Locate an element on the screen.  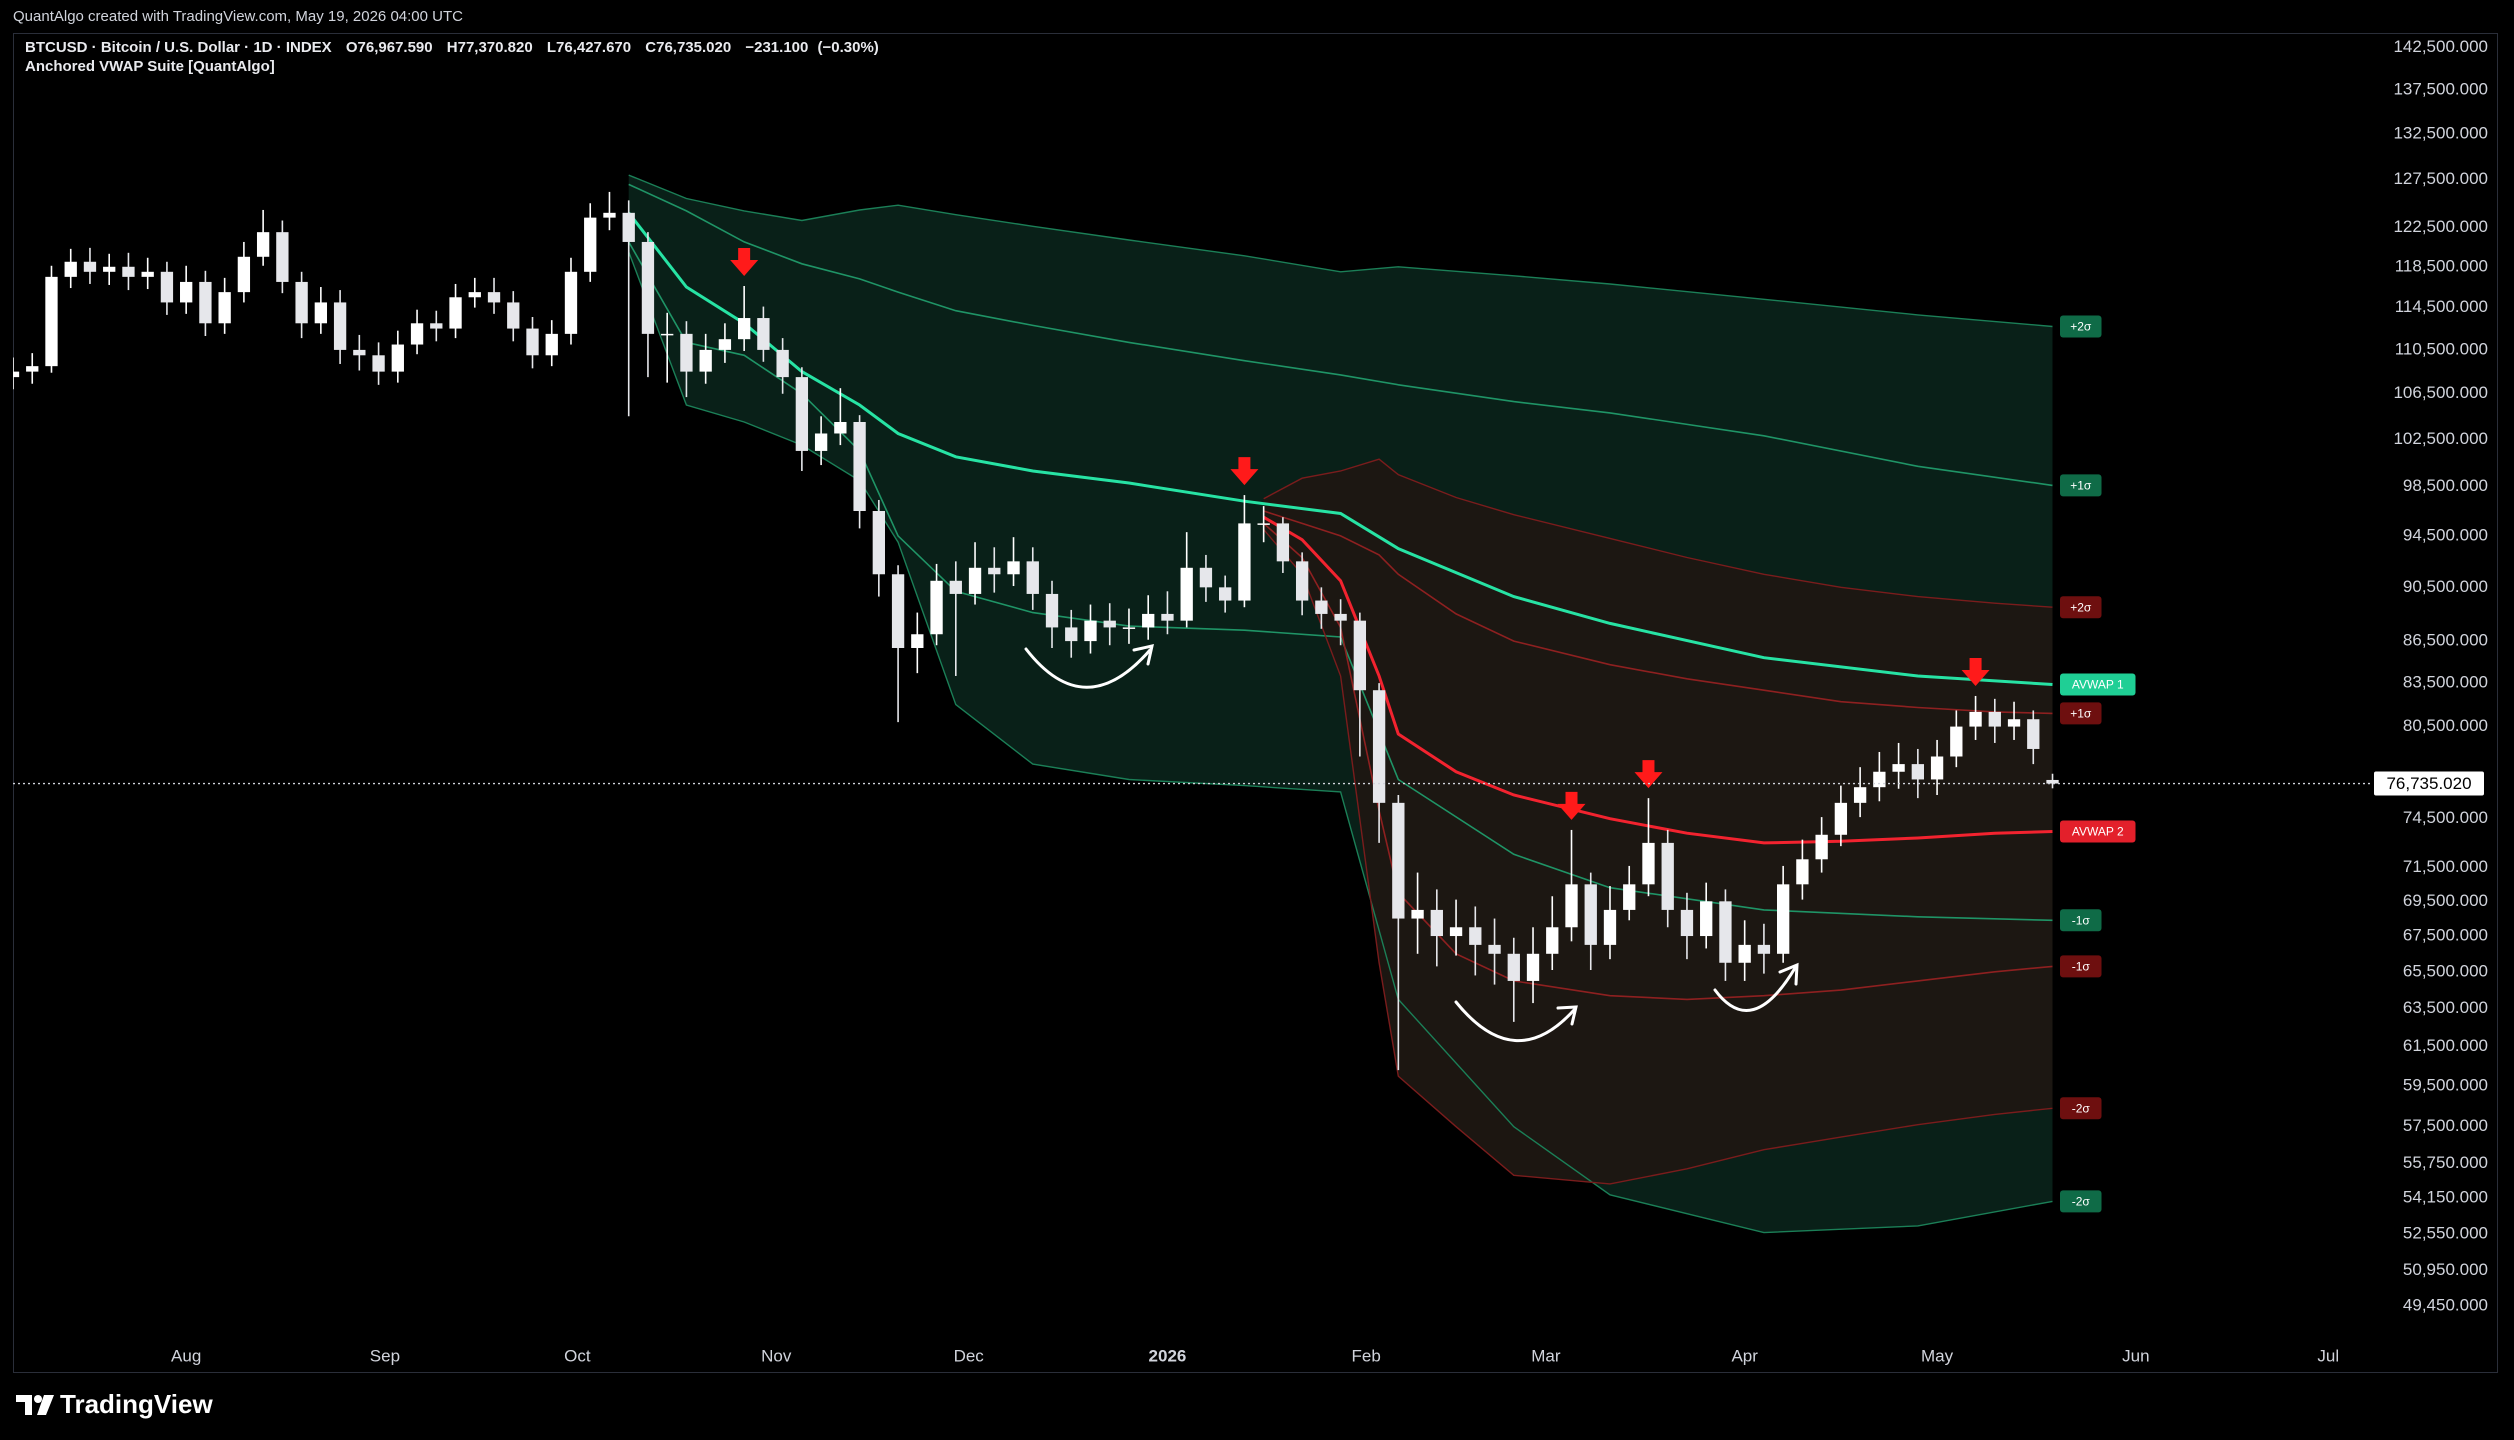
x-tick-label: Aug is located at coordinates (186, 1355).